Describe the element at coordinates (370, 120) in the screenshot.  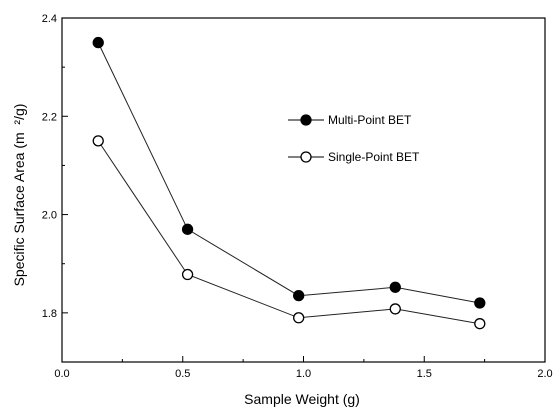
I see `legend-label: Multi-Point BET` at that location.